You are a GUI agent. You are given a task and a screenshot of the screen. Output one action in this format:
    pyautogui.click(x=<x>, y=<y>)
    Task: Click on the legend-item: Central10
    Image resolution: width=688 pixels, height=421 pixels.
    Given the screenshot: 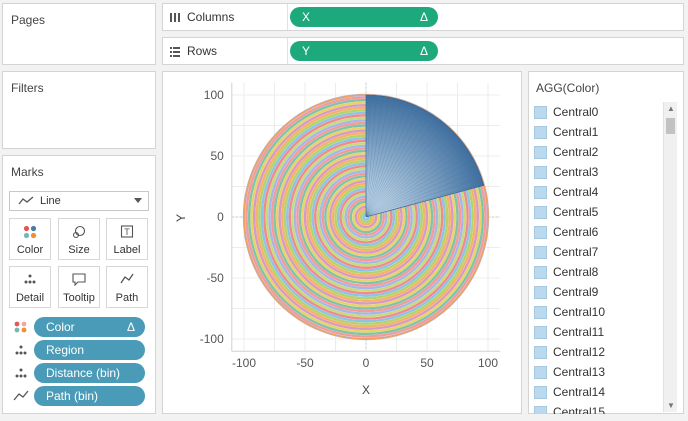 What is the action you would take?
    pyautogui.click(x=597, y=312)
    